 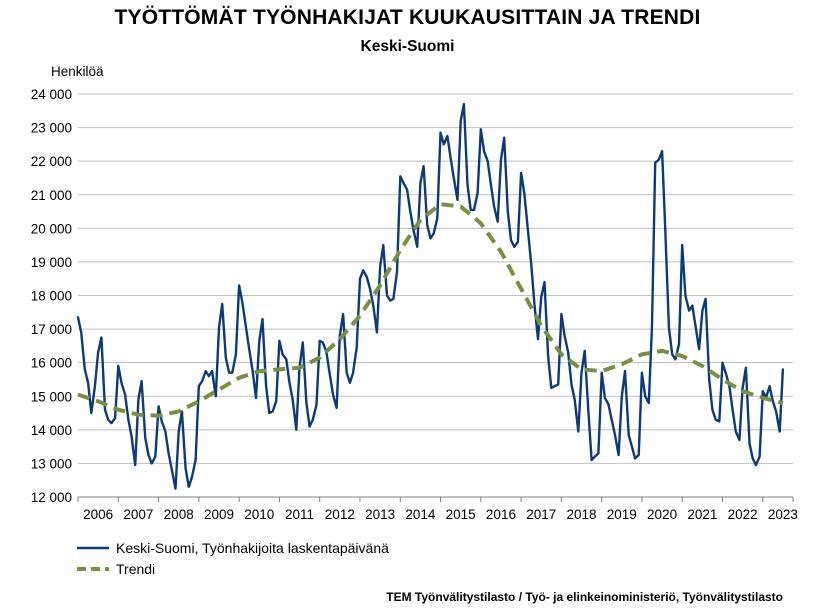 I want to click on x-tick-label: 2020, so click(x=662, y=514).